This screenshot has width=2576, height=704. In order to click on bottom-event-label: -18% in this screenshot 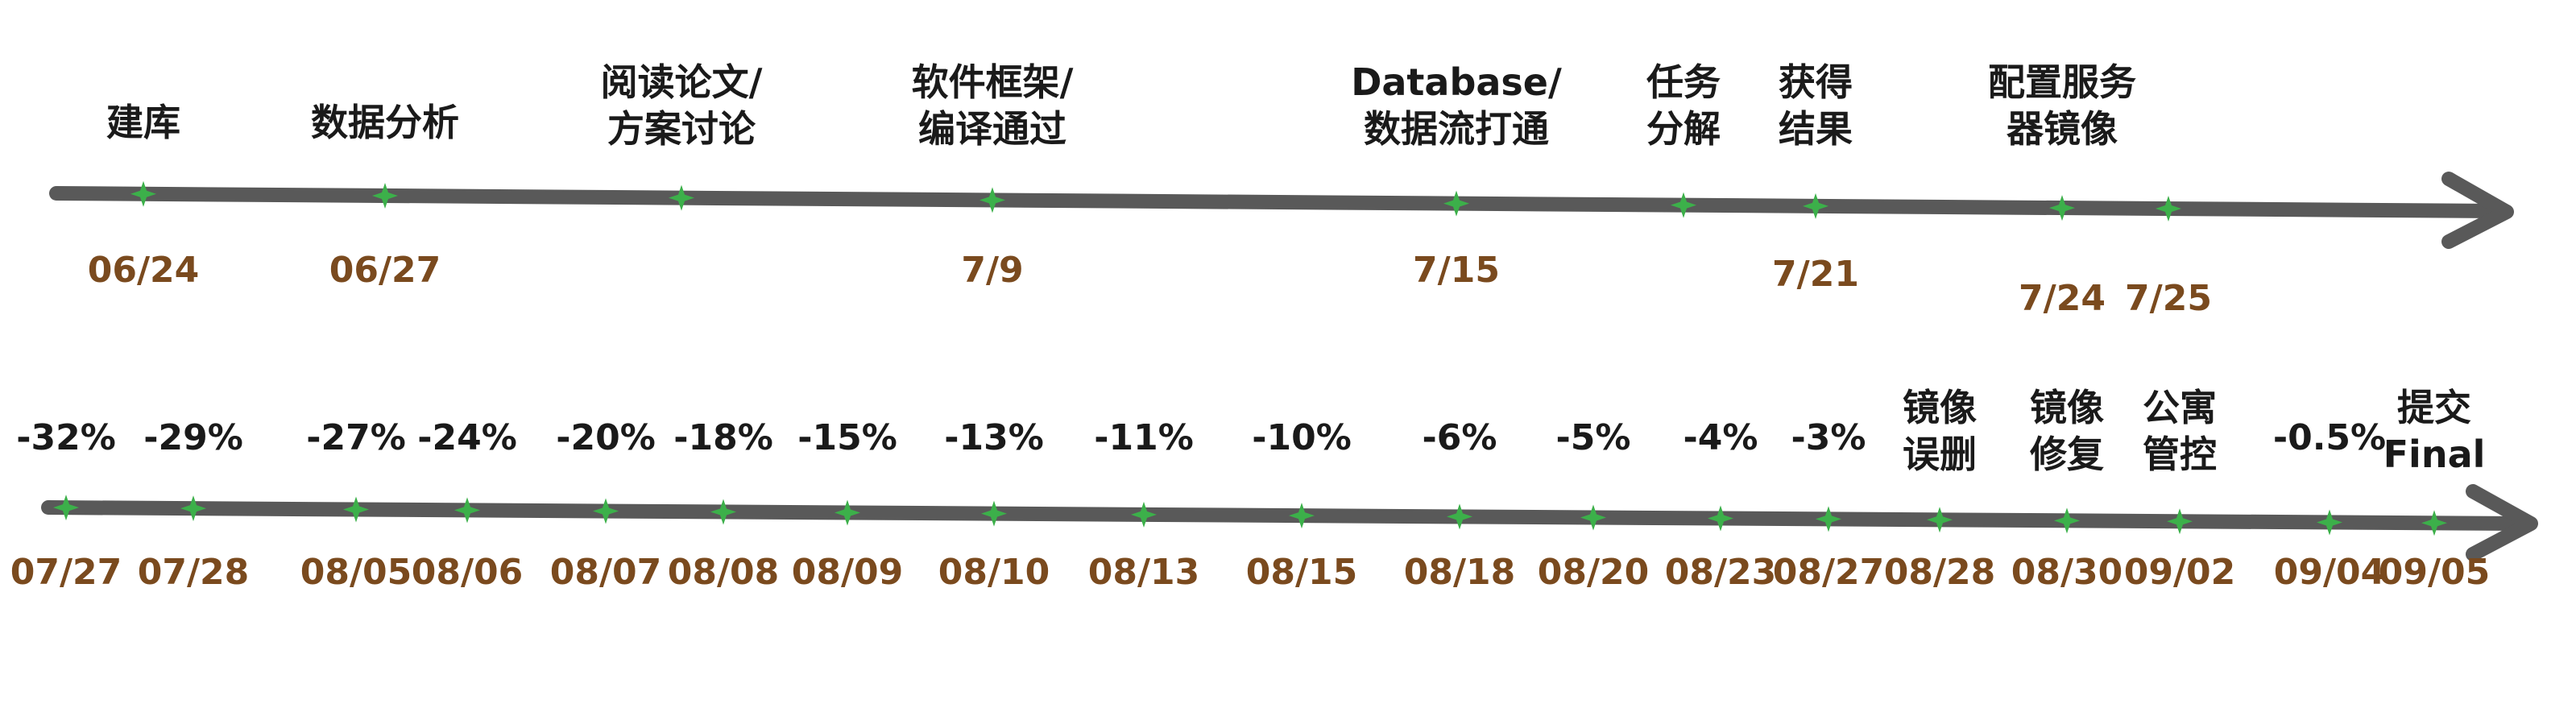, I will do `click(723, 437)`.